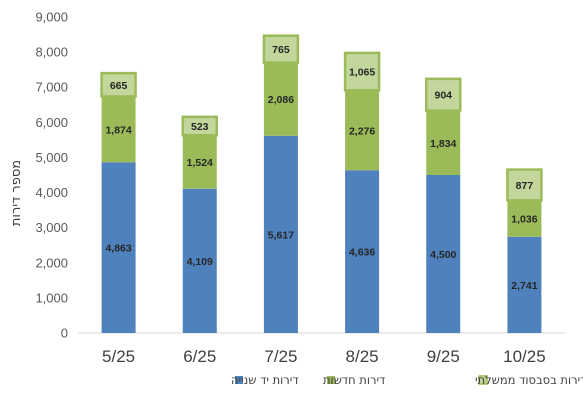 This screenshot has width=583, height=401. I want to click on y-tick-label: 8,000, so click(51, 52).